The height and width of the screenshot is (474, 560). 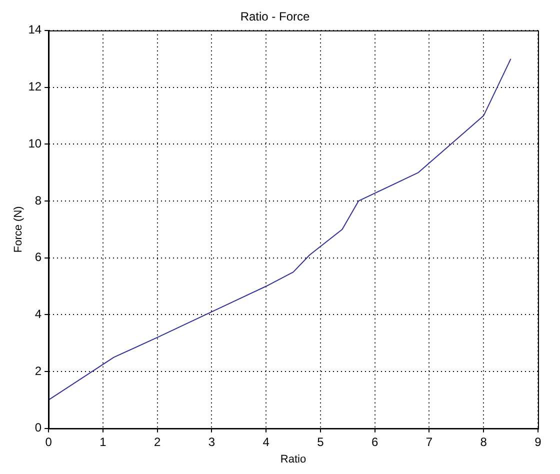 What do you see at coordinates (38, 314) in the screenshot?
I see `y-tick-label: 4` at bounding box center [38, 314].